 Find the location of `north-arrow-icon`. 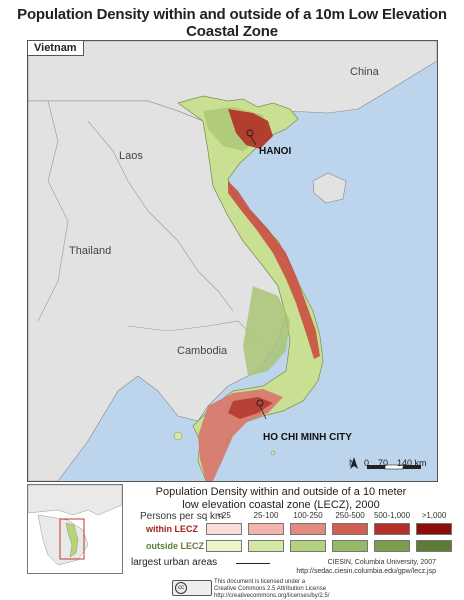

north-arrow-icon is located at coordinates (354, 463).